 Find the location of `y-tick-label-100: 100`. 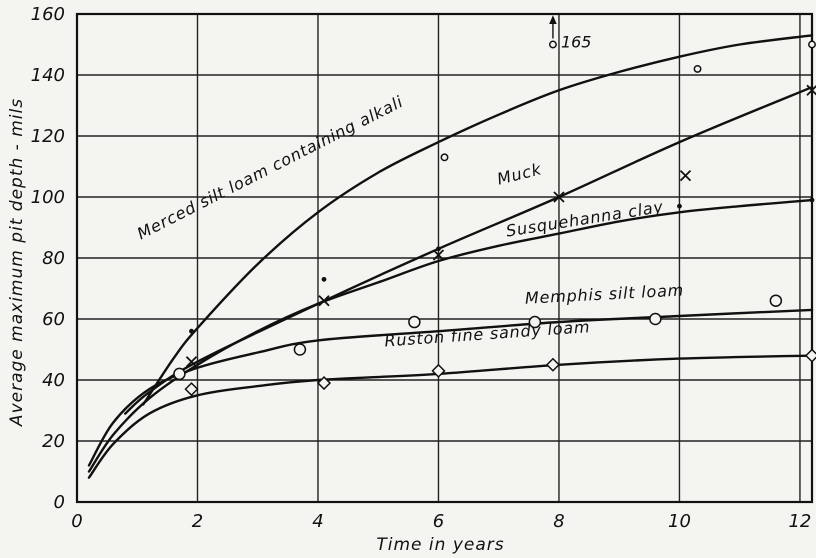

y-tick-label-100: 100 is located at coordinates (48, 197).